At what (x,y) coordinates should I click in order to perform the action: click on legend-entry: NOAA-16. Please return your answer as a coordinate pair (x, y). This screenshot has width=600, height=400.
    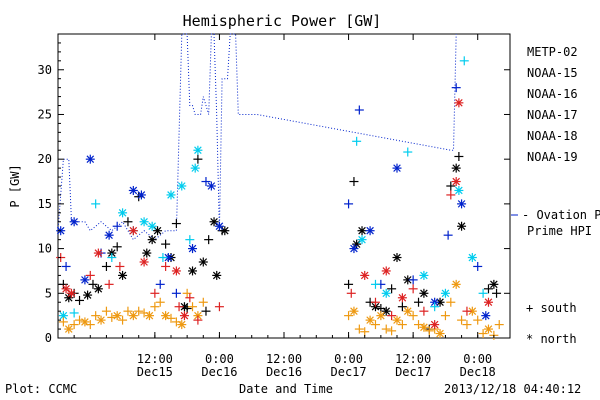
    Looking at the image, I should click on (552, 94).